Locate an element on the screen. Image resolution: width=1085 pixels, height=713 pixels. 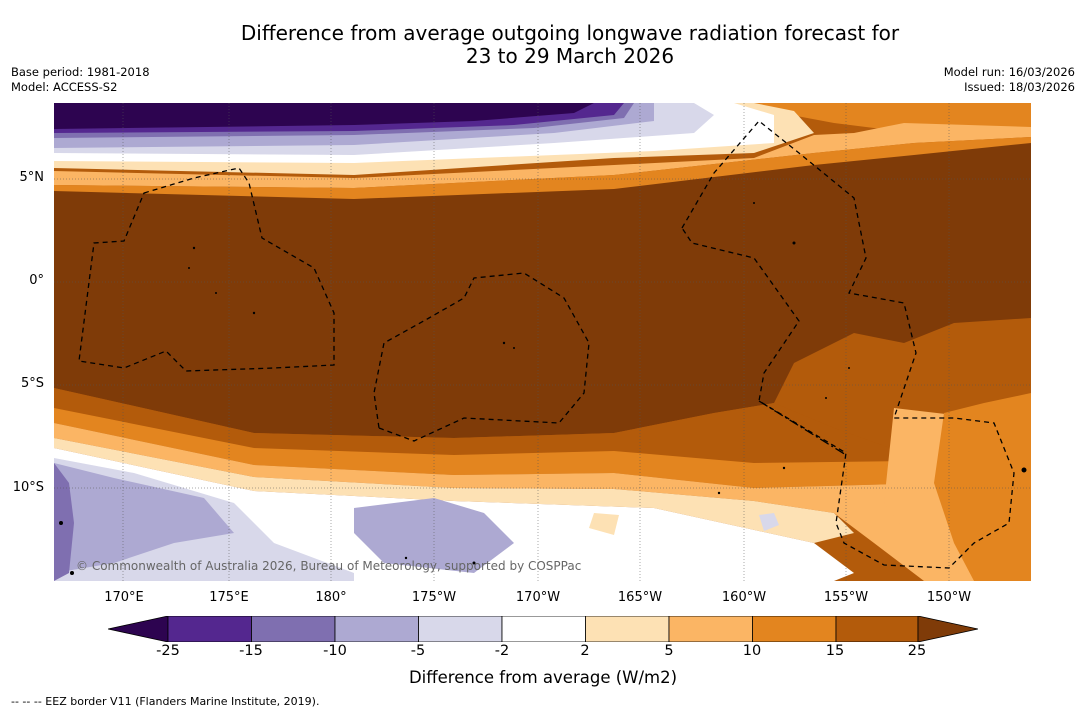
lon-label-150w: 150°W is located at coordinates (949, 597).